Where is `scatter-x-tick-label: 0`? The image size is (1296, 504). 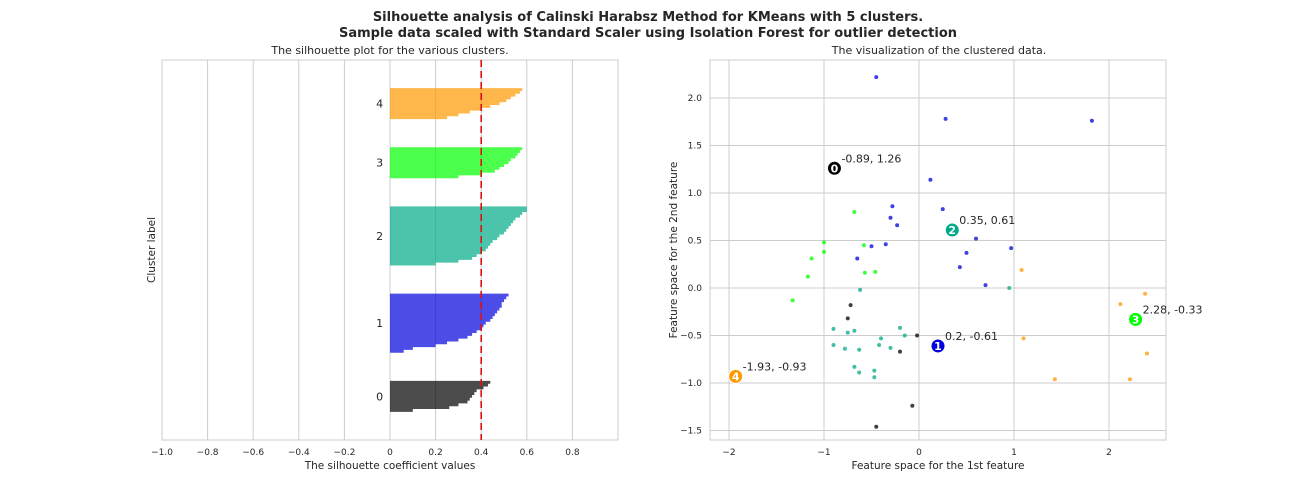 scatter-x-tick-label: 0 is located at coordinates (919, 453).